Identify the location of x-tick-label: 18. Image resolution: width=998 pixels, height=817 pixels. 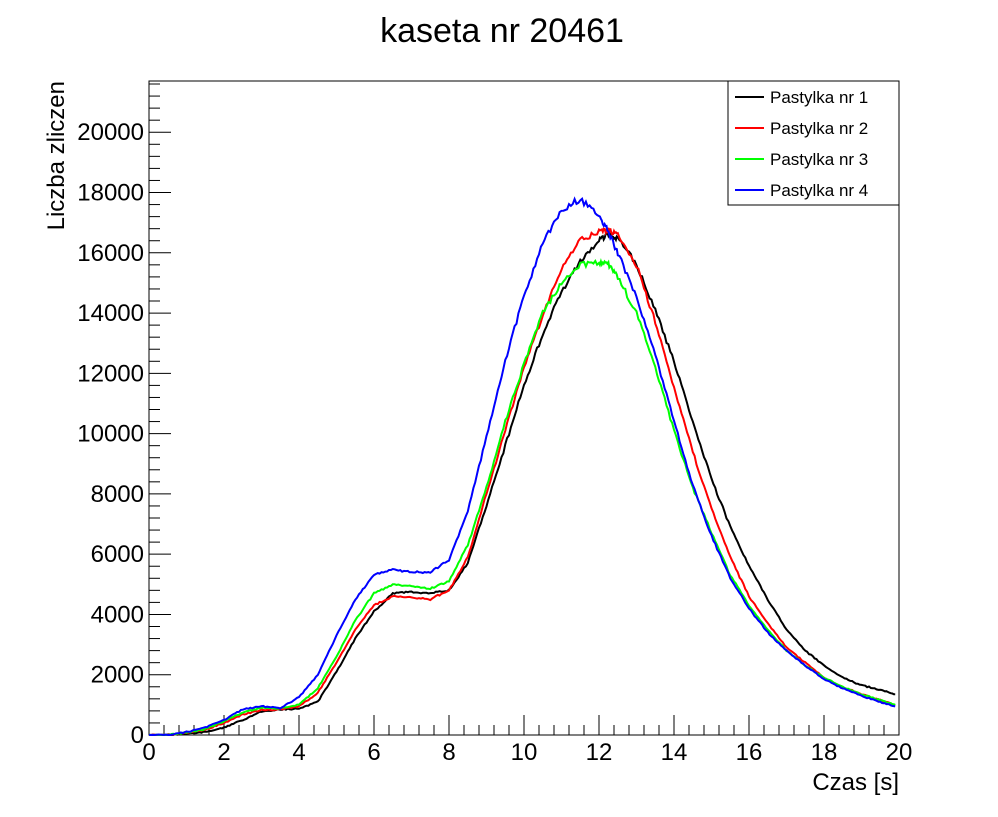
(824, 752).